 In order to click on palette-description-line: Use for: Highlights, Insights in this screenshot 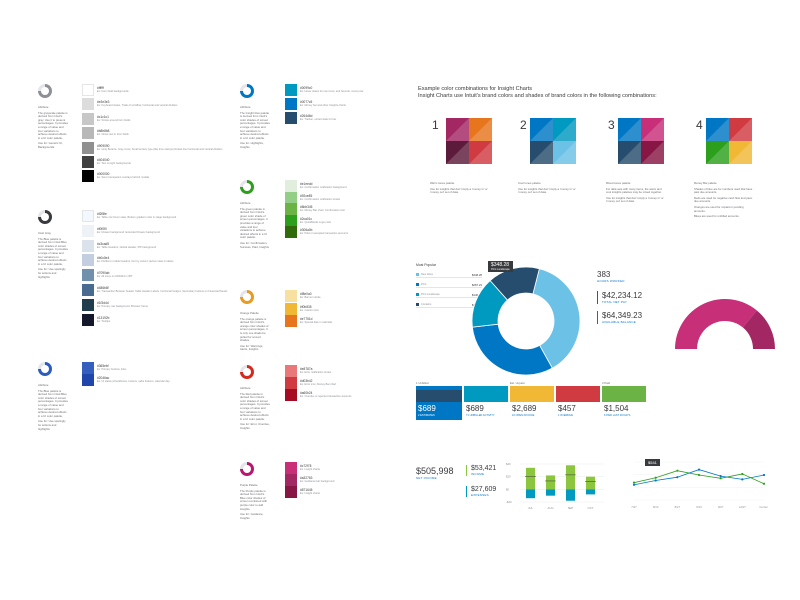, I will do `click(252, 145)`.